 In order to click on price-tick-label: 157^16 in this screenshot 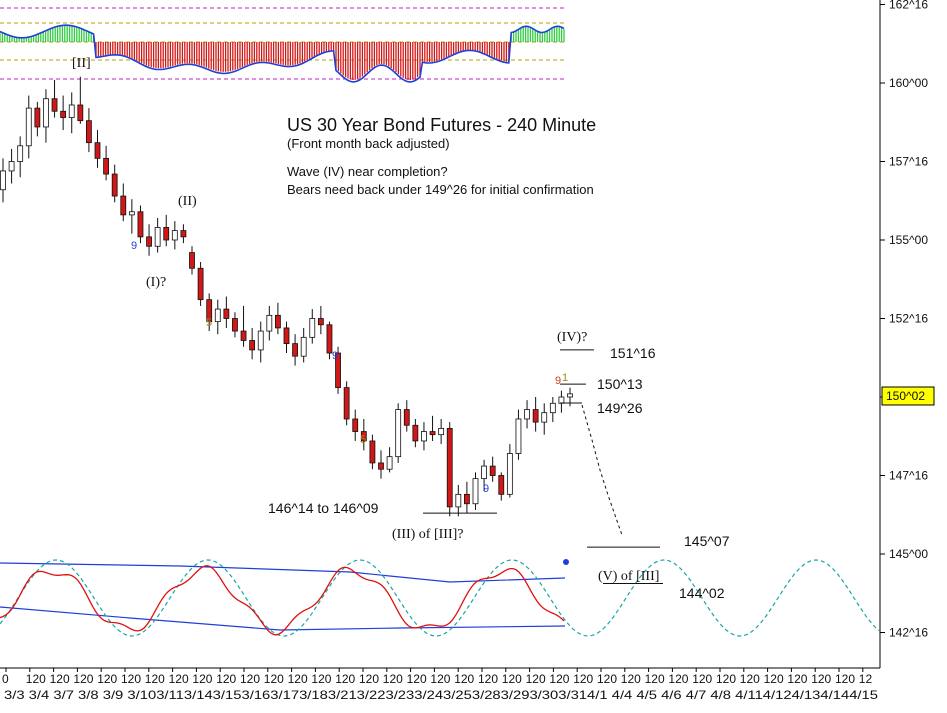, I will do `click(908, 162)`.